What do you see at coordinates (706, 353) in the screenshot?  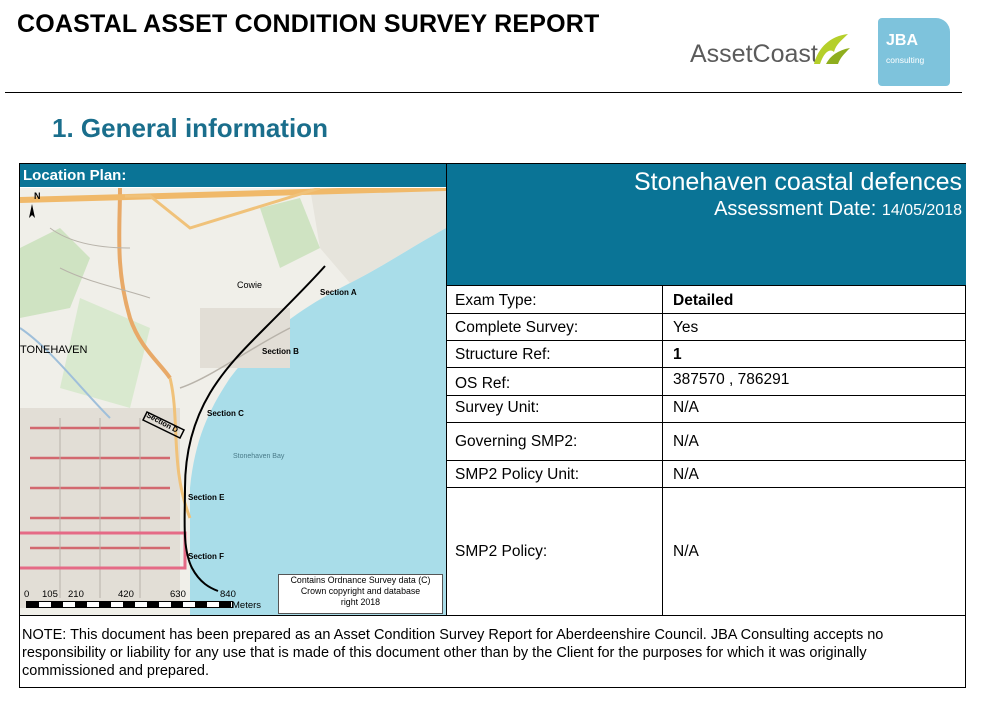 I see `field-row-structure-ref: Structure Ref: 1` at bounding box center [706, 353].